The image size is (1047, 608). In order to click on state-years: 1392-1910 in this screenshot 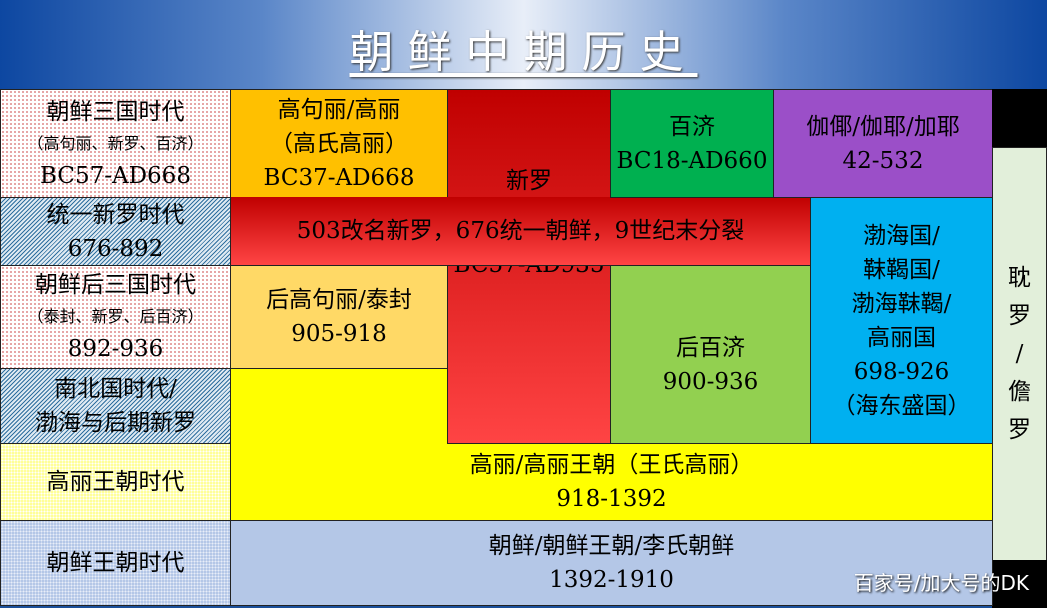, I will do `click(611, 580)`.